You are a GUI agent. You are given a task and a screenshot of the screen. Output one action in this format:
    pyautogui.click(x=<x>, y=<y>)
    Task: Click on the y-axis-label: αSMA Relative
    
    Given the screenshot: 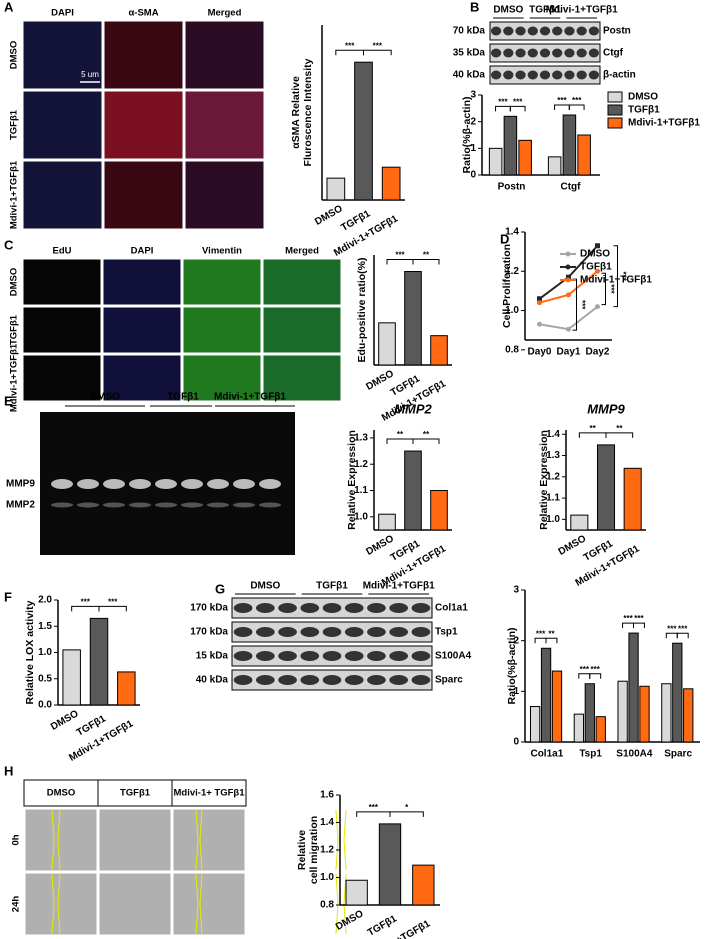 What is the action you would take?
    pyautogui.click(x=296, y=112)
    